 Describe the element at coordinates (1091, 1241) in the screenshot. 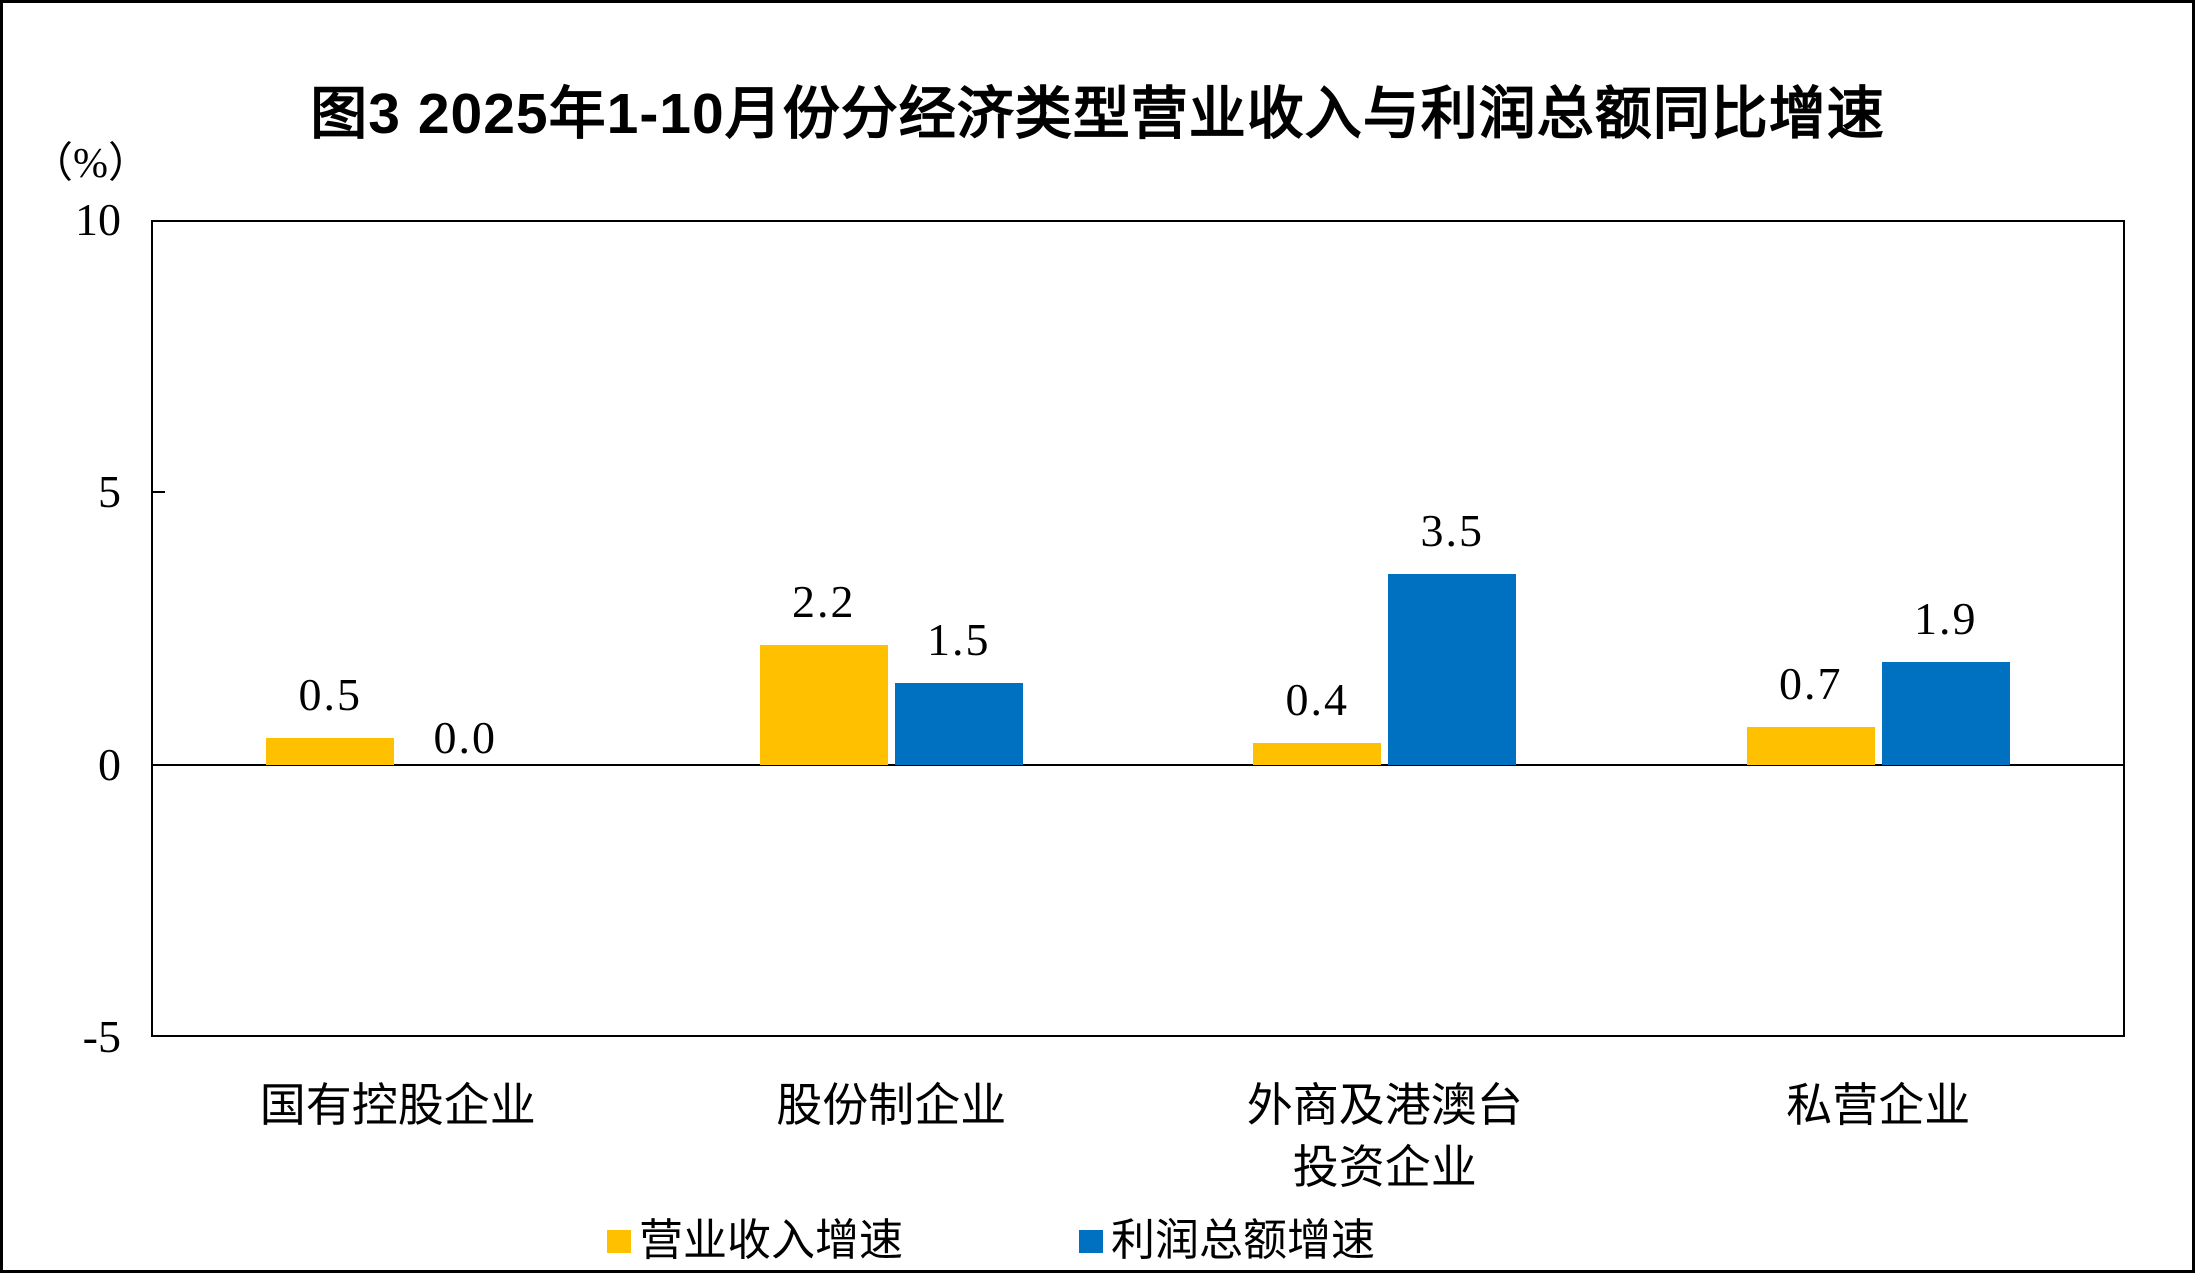

I see `legend-swatch-profit-growth` at that location.